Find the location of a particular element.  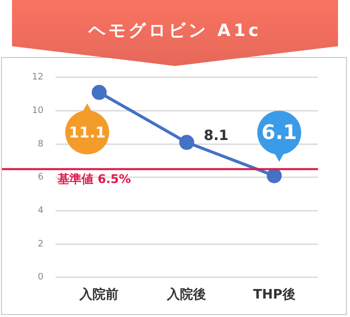

chart-title: ヘモグロビン A1c is located at coordinates (174, 31).